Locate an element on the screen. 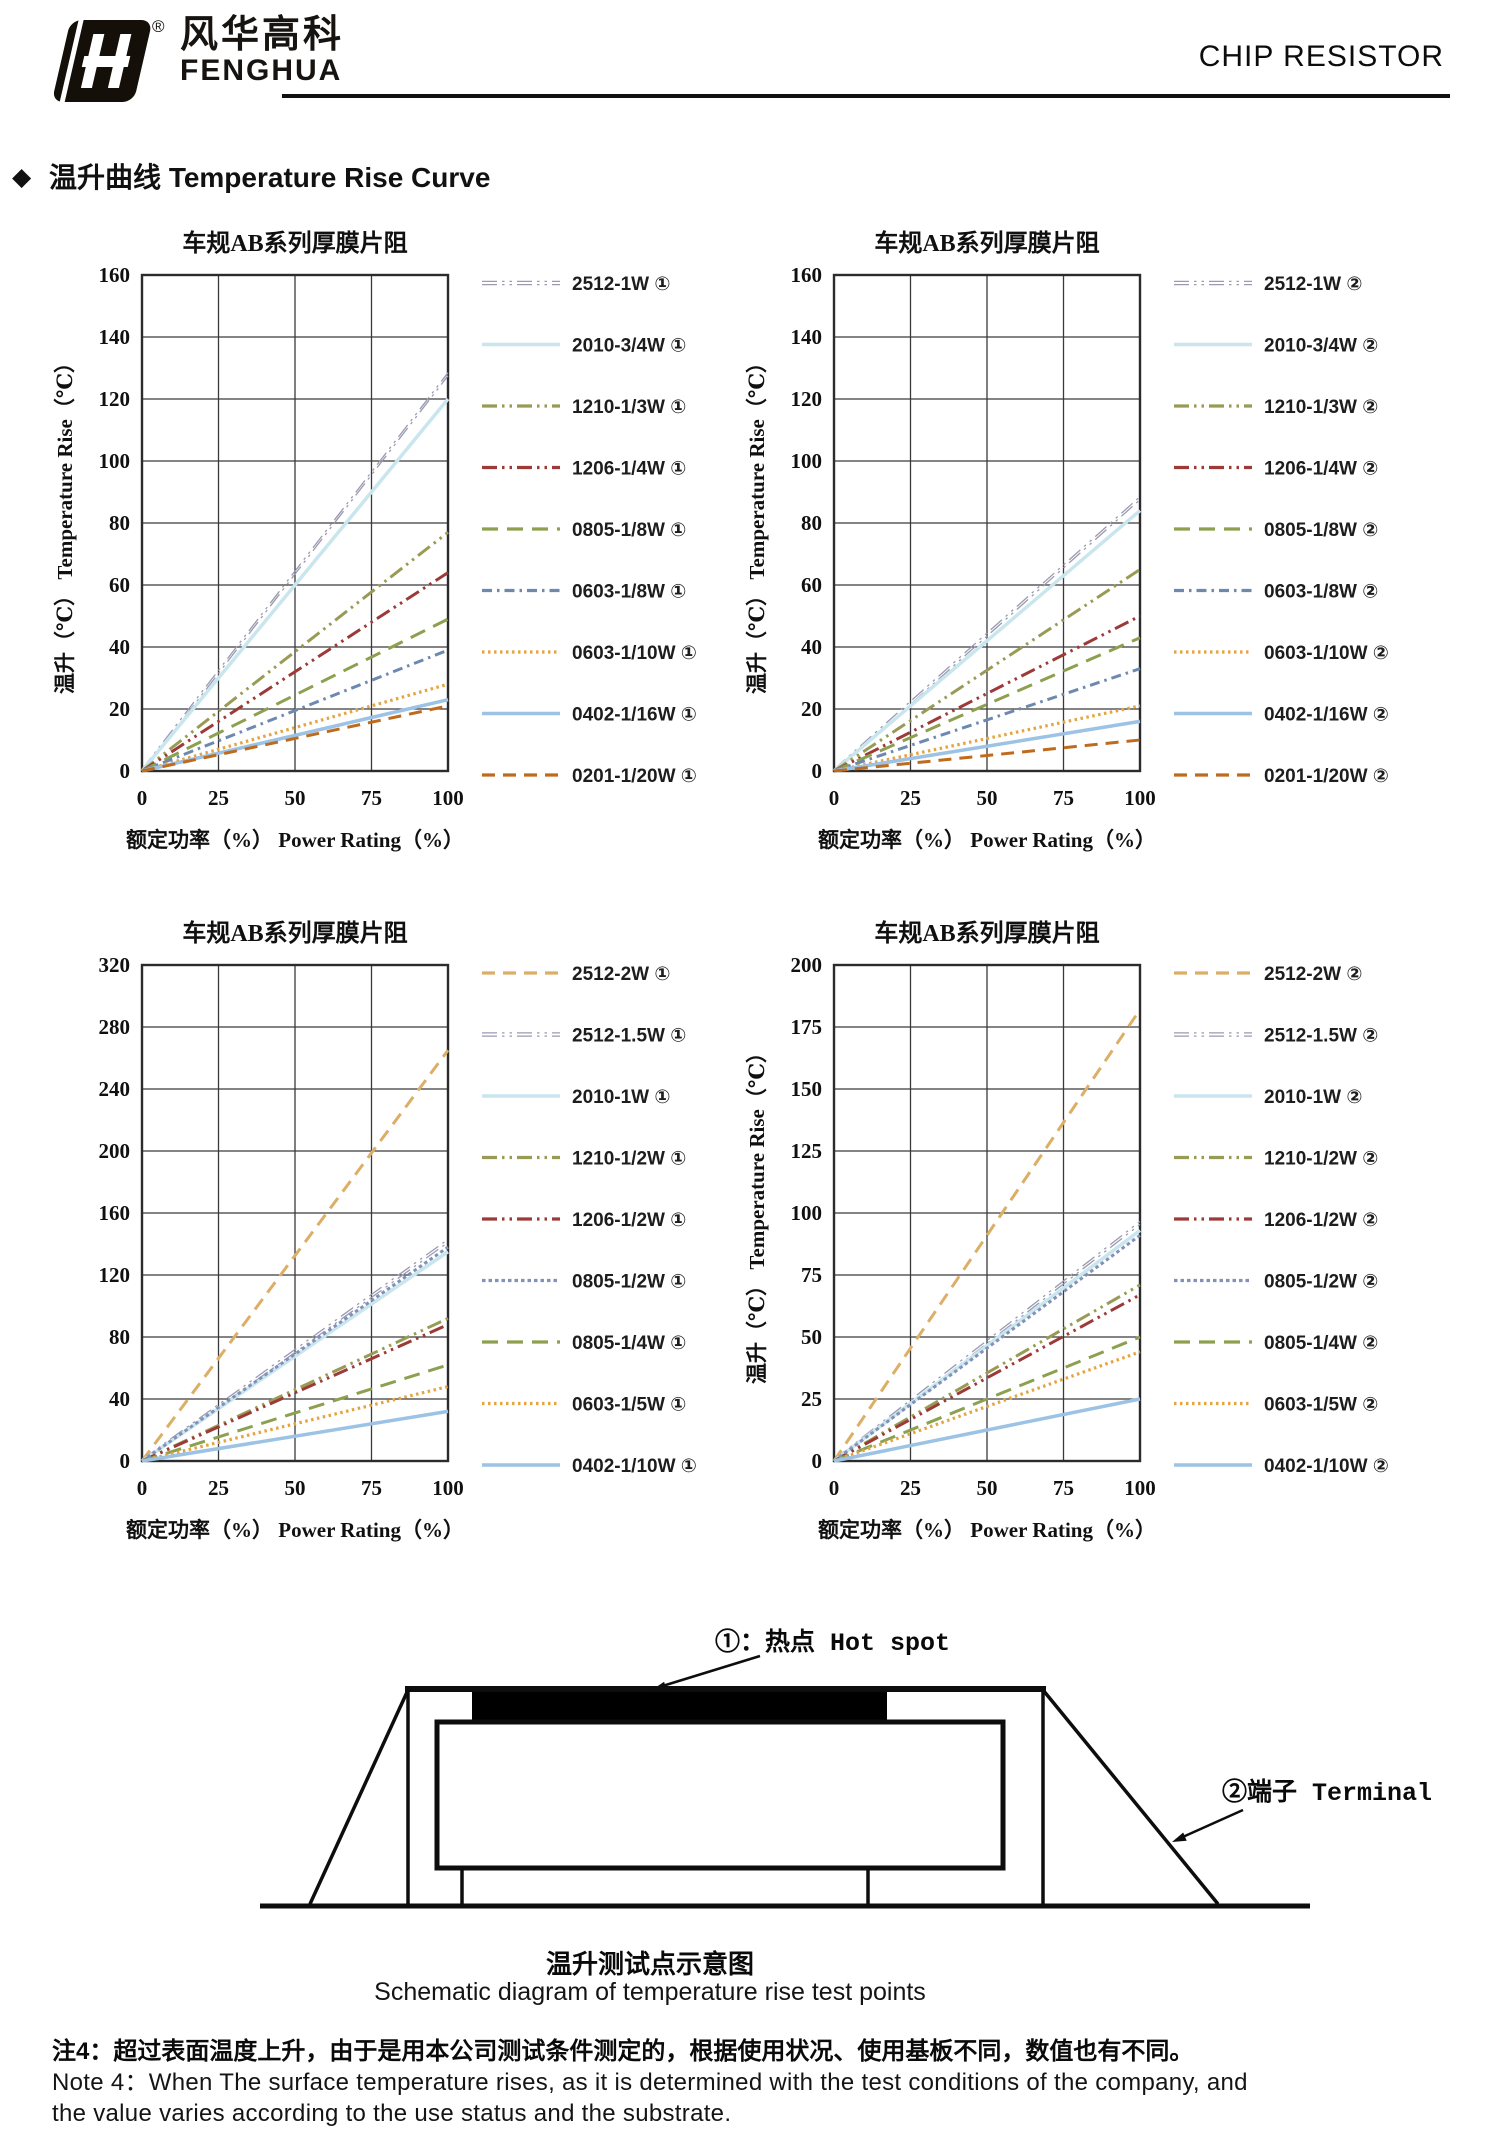 This screenshot has height=2133, width=1502. y-tick-label: 20 is located at coordinates (119, 709).